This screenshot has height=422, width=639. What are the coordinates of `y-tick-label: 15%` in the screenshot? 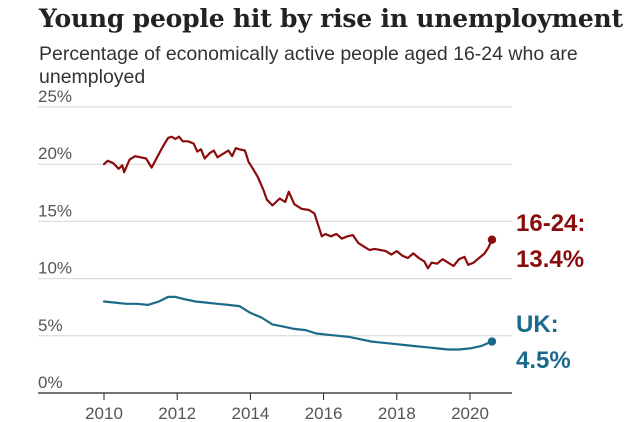 It's located at (55, 210).